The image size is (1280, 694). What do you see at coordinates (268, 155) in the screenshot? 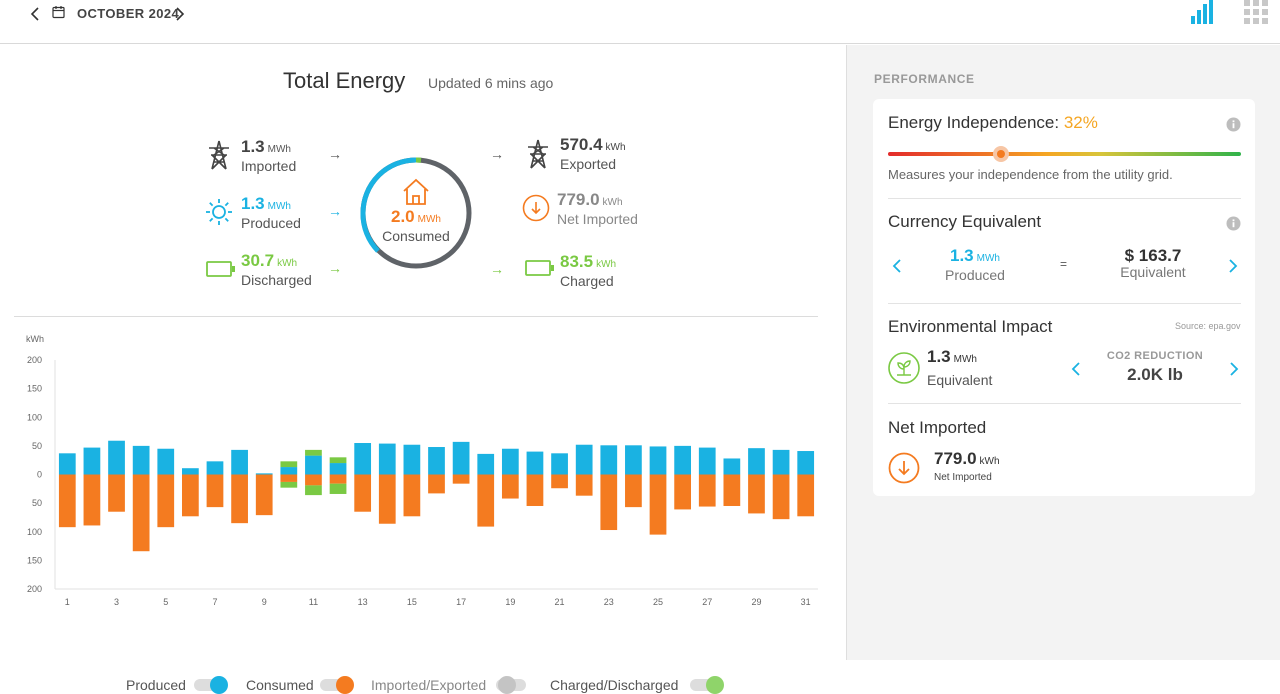
I see `imported-stat: 1.3 MWh Imported` at bounding box center [268, 155].